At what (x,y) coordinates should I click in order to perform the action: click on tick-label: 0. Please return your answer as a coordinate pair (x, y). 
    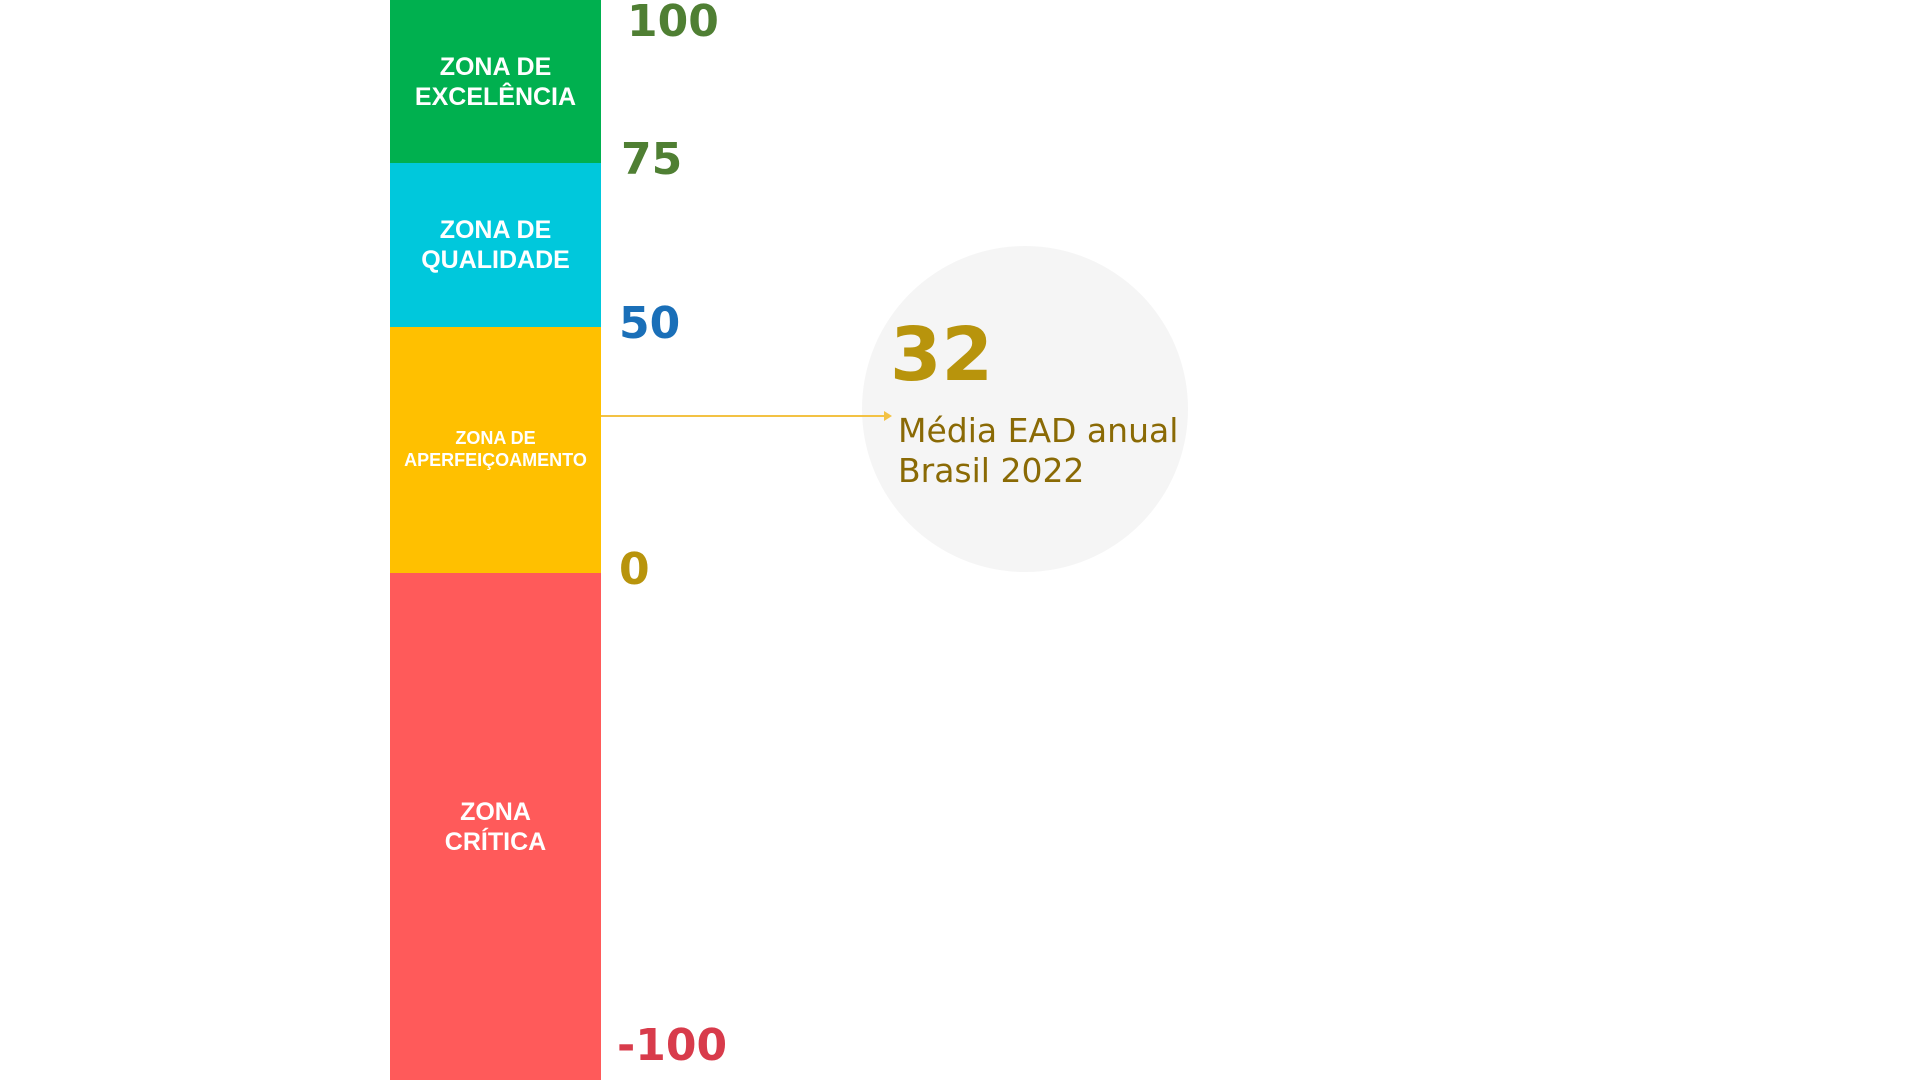
    Looking at the image, I should click on (634, 569).